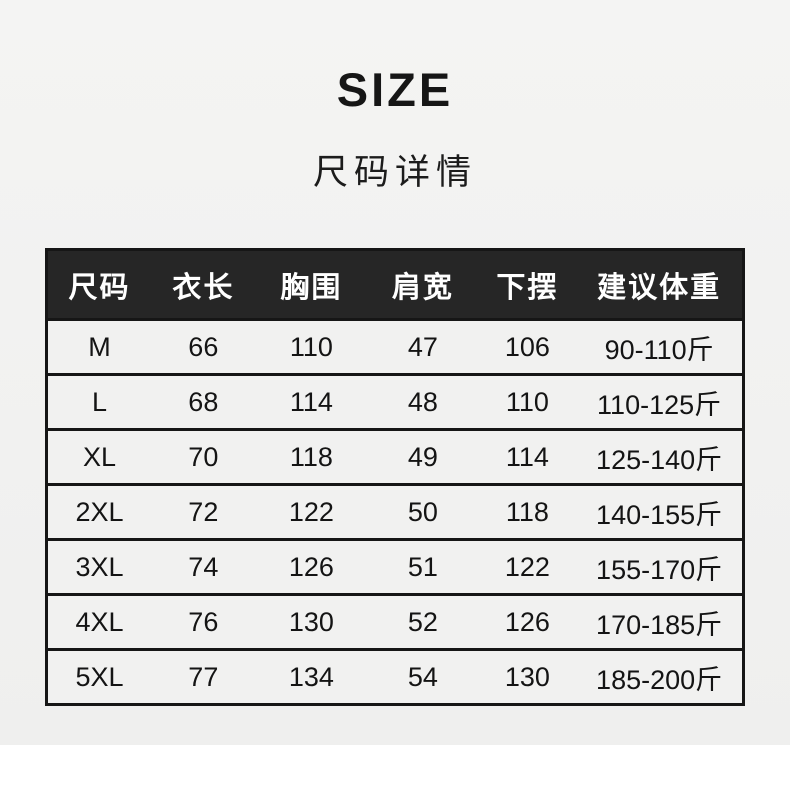 The image size is (790, 791). Describe the element at coordinates (660, 622) in the screenshot. I see `table-cell: 170-185斤` at that location.